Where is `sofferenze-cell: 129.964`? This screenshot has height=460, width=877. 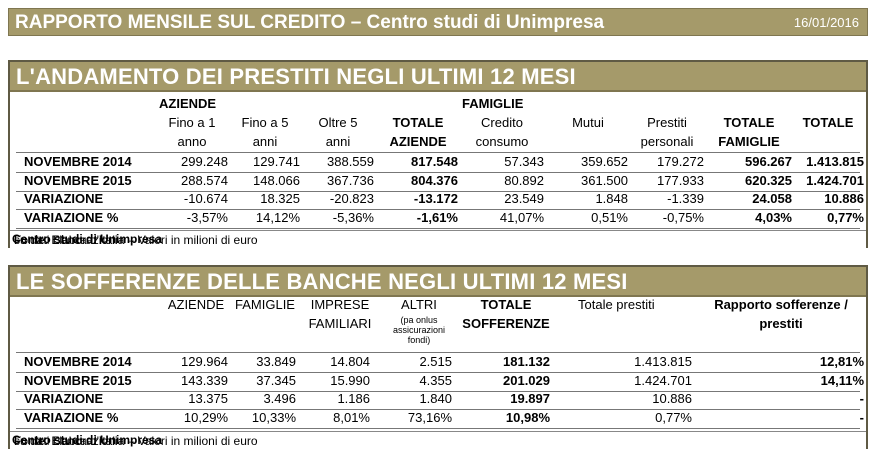 sofferenze-cell: 129.964 is located at coordinates (204, 361).